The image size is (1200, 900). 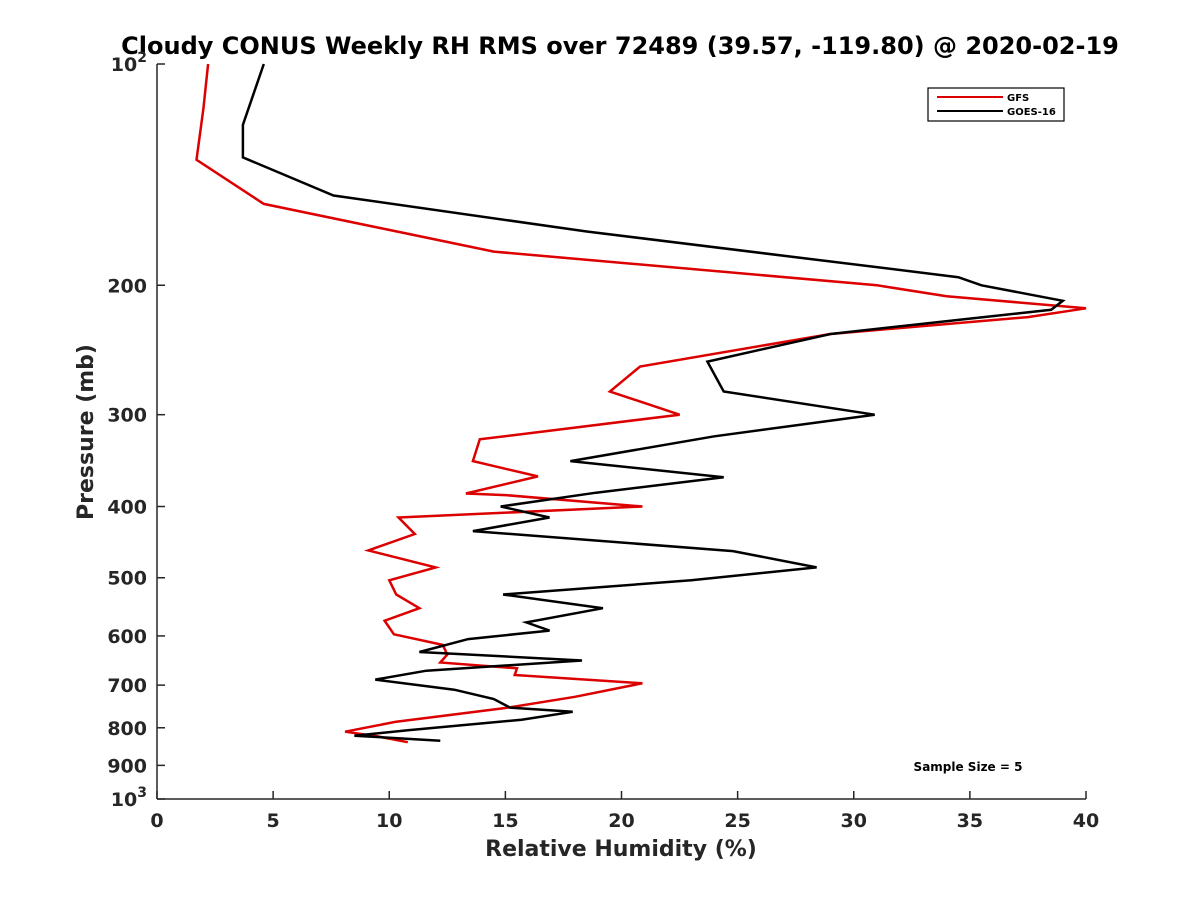 What do you see at coordinates (968, 767) in the screenshot?
I see `sample-size-annotation: Sample Size = 5` at bounding box center [968, 767].